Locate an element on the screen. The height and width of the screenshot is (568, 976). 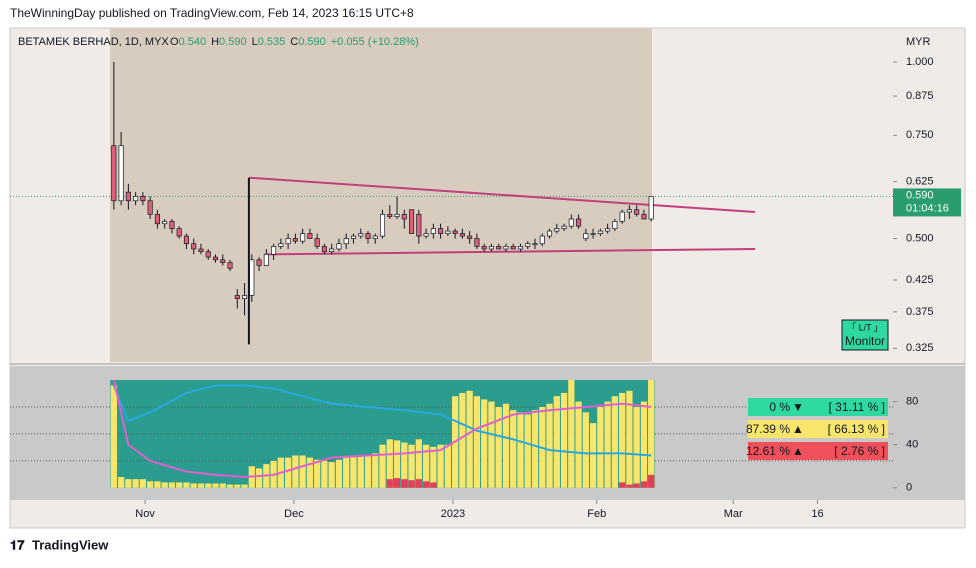
badge-ref: [ 2.76 % ] is located at coordinates (859, 451).